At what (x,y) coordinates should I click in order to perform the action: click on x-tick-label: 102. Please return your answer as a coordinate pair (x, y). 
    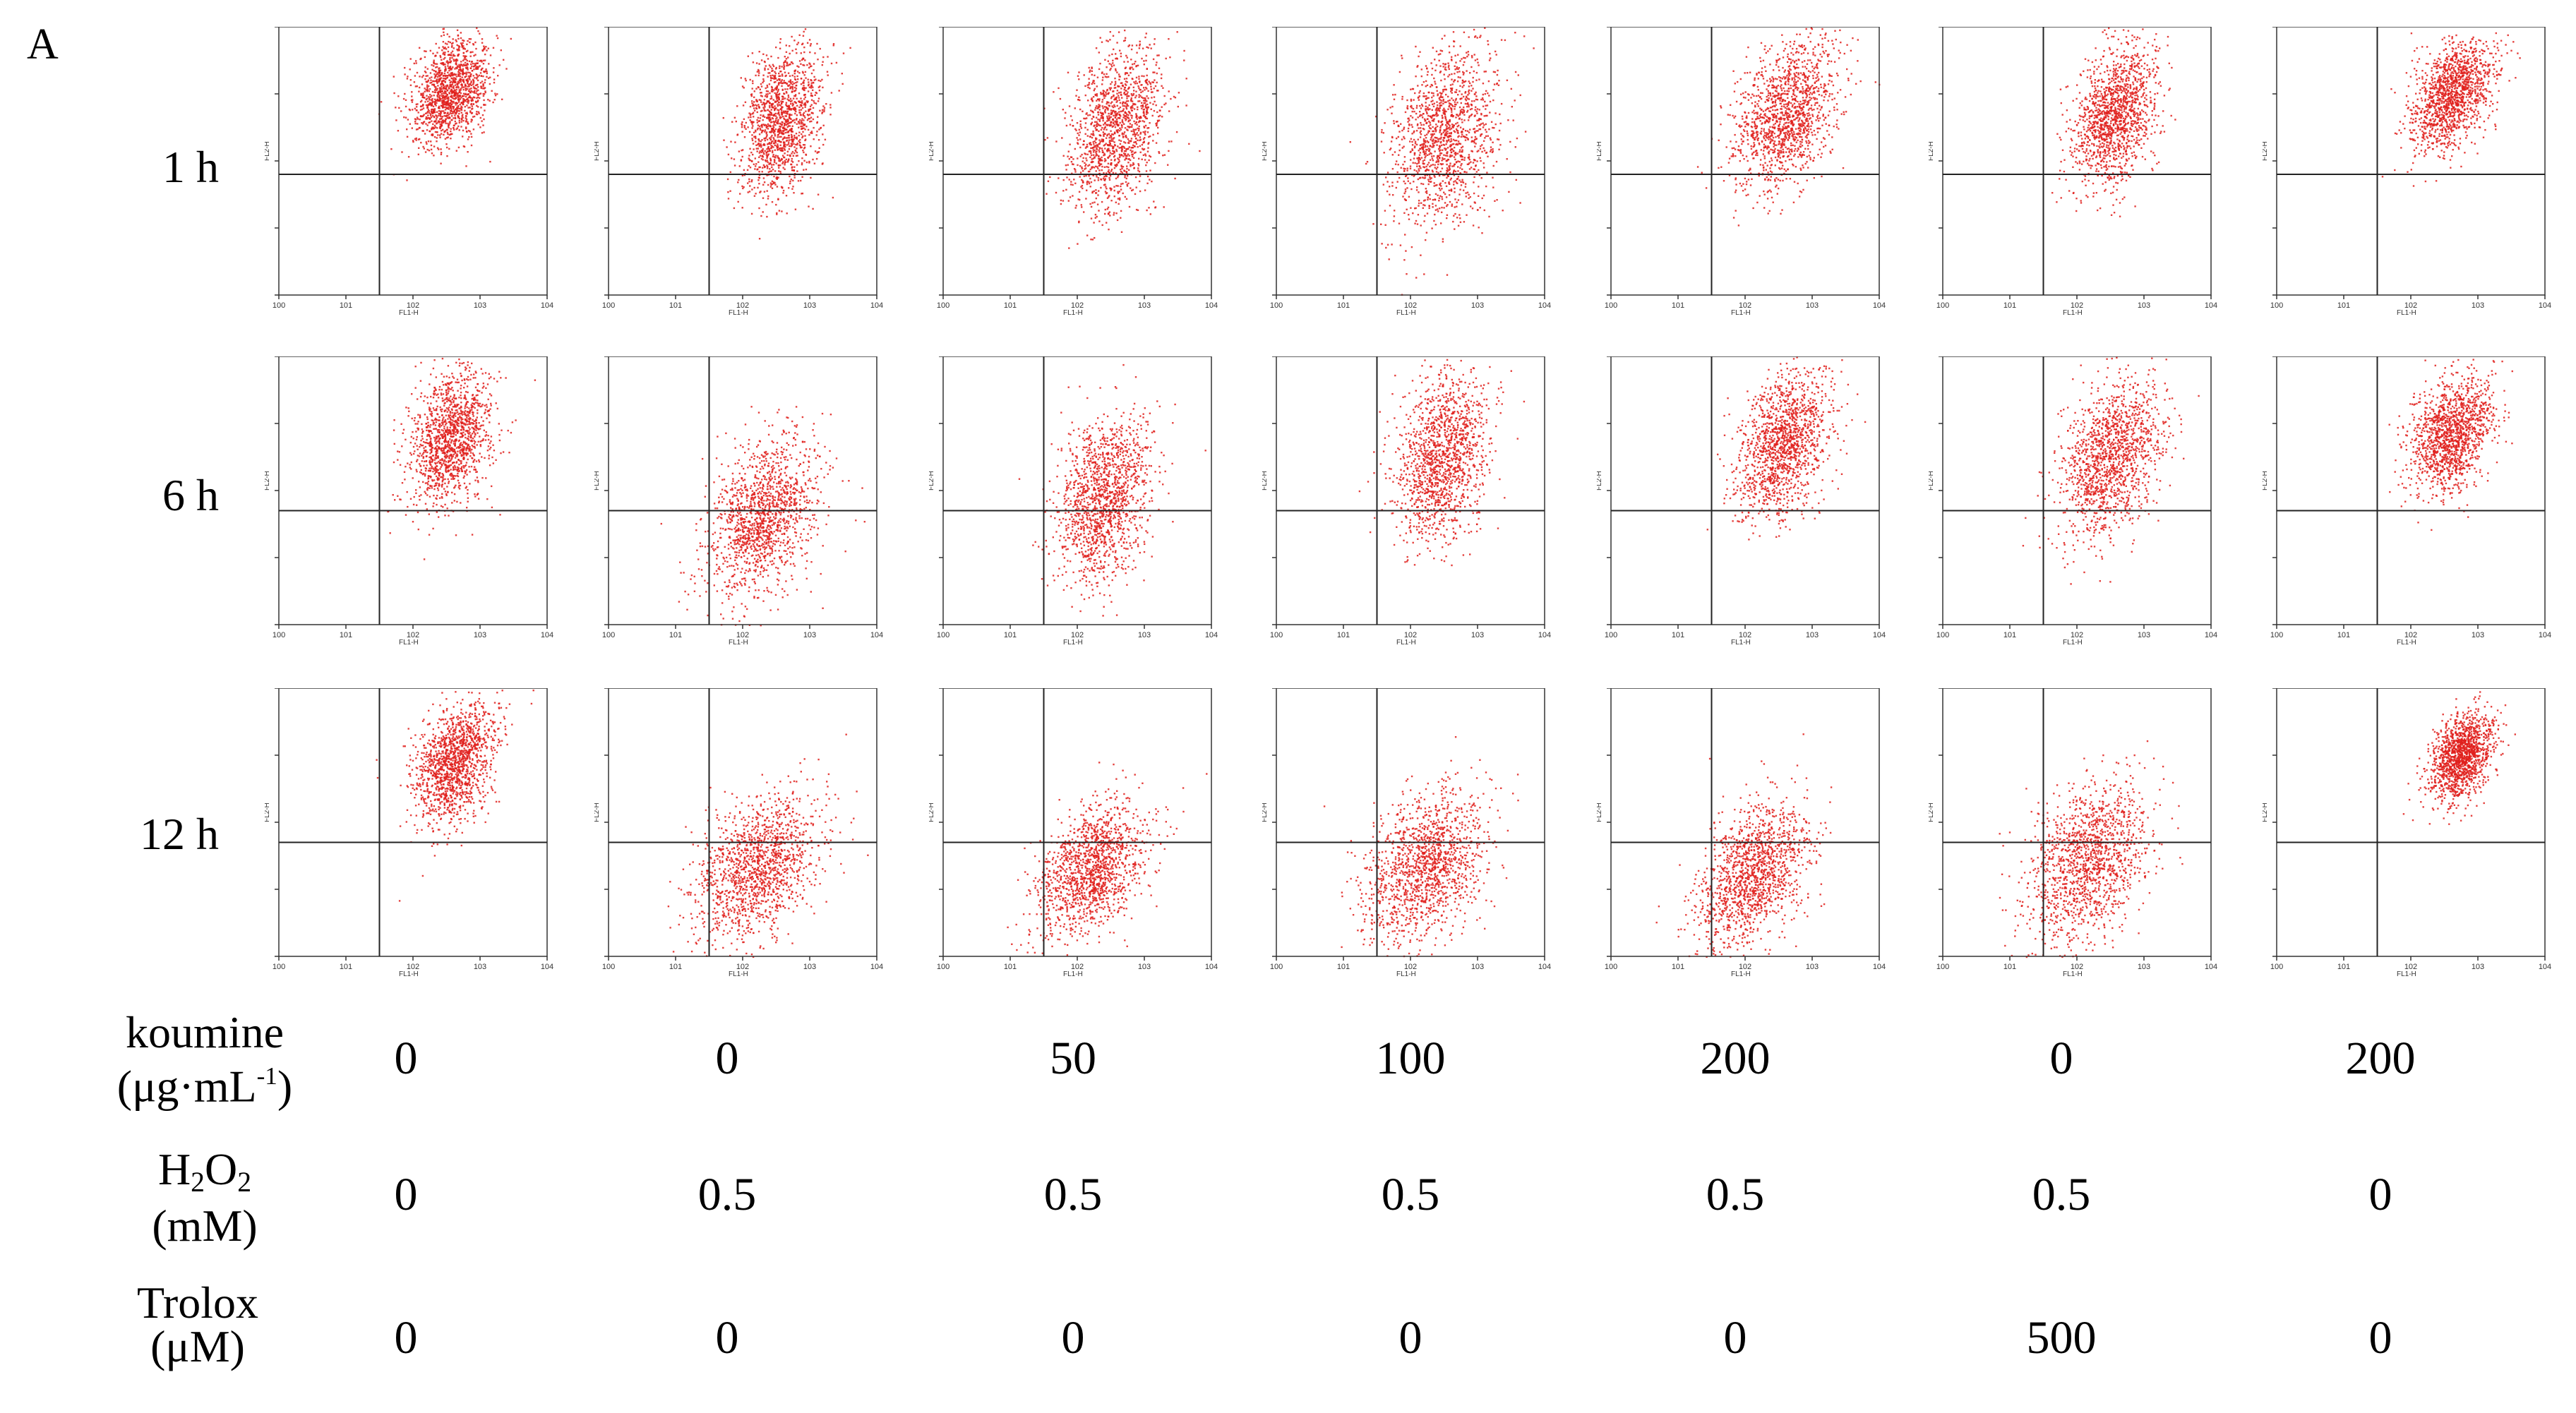
    Looking at the image, I should click on (1077, 305).